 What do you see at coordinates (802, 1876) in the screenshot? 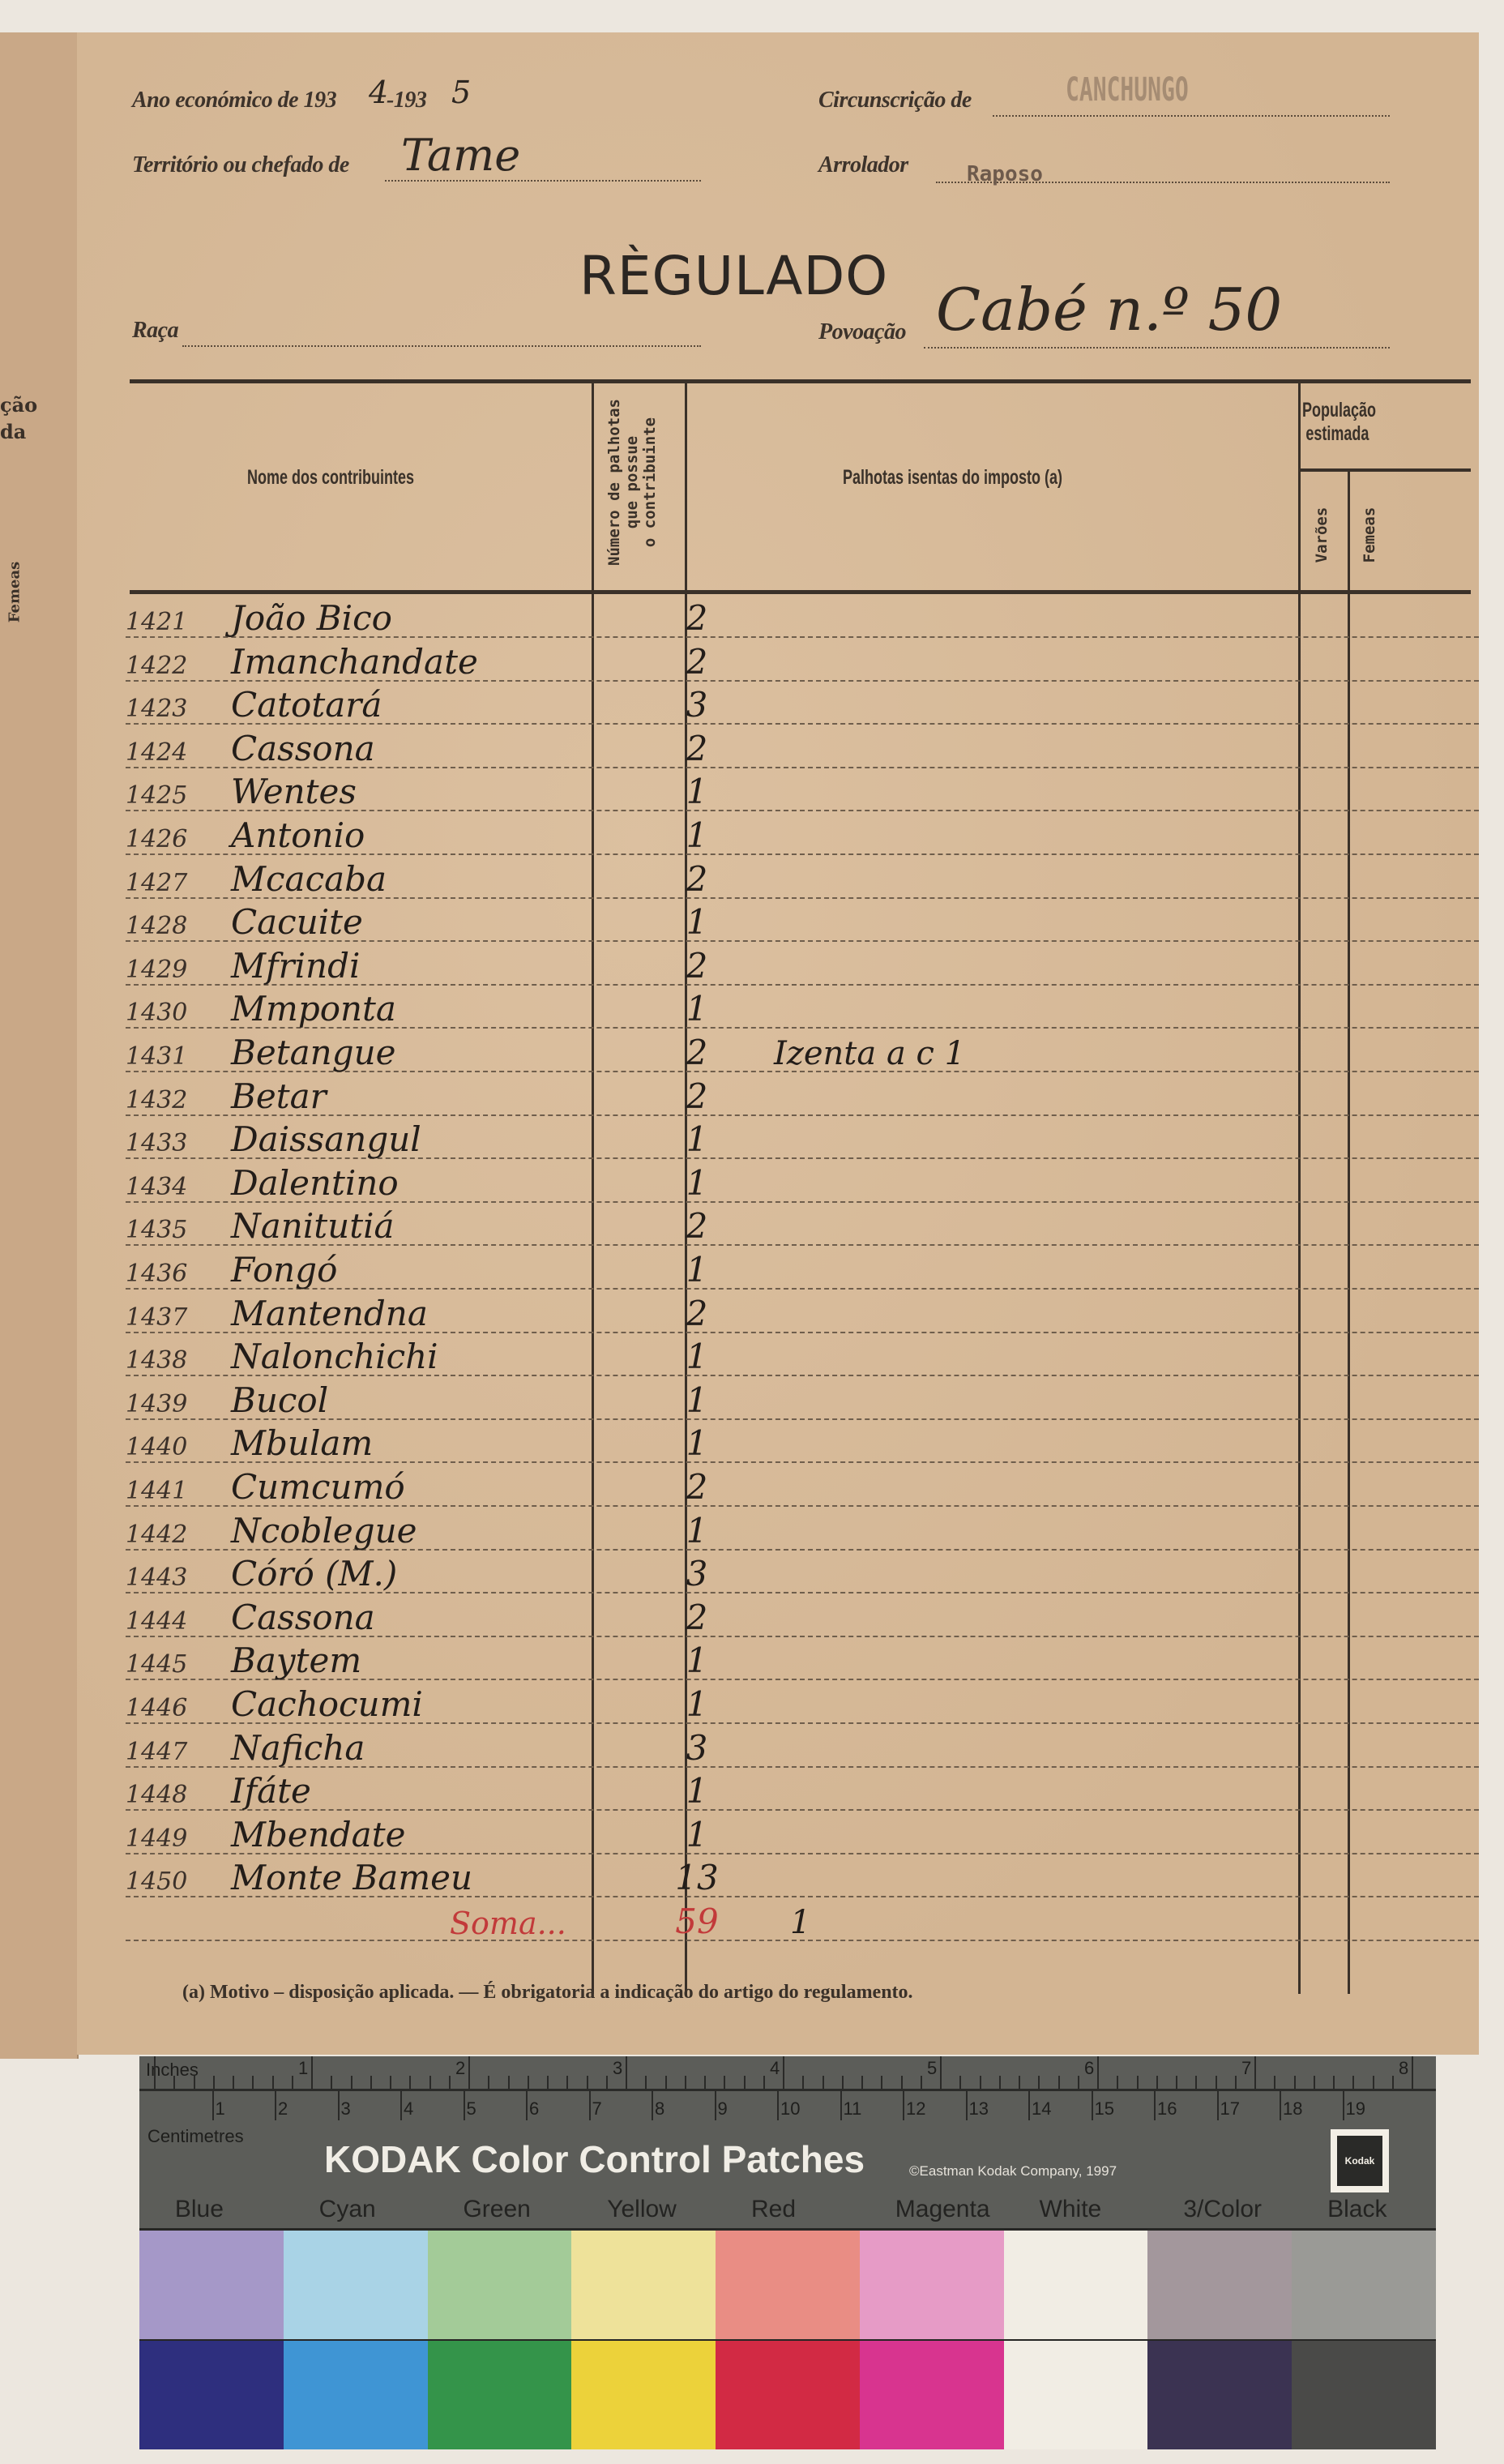
I see `table-row: 1450 Monte Bameu 13` at bounding box center [802, 1876].